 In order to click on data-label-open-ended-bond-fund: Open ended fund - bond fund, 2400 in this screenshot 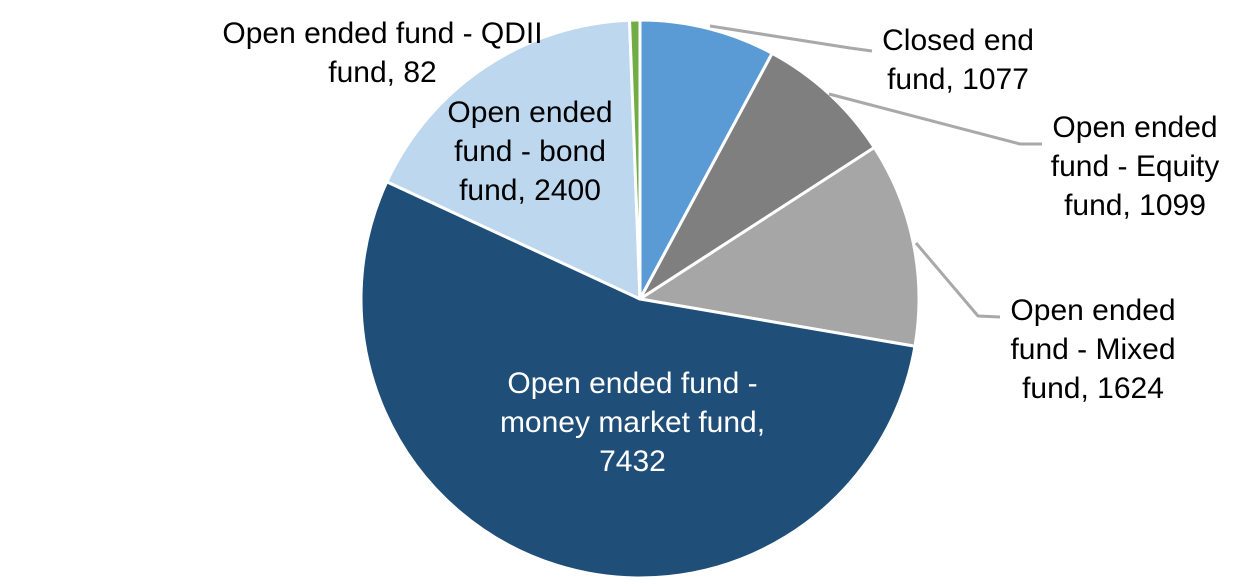, I will do `click(530, 151)`.